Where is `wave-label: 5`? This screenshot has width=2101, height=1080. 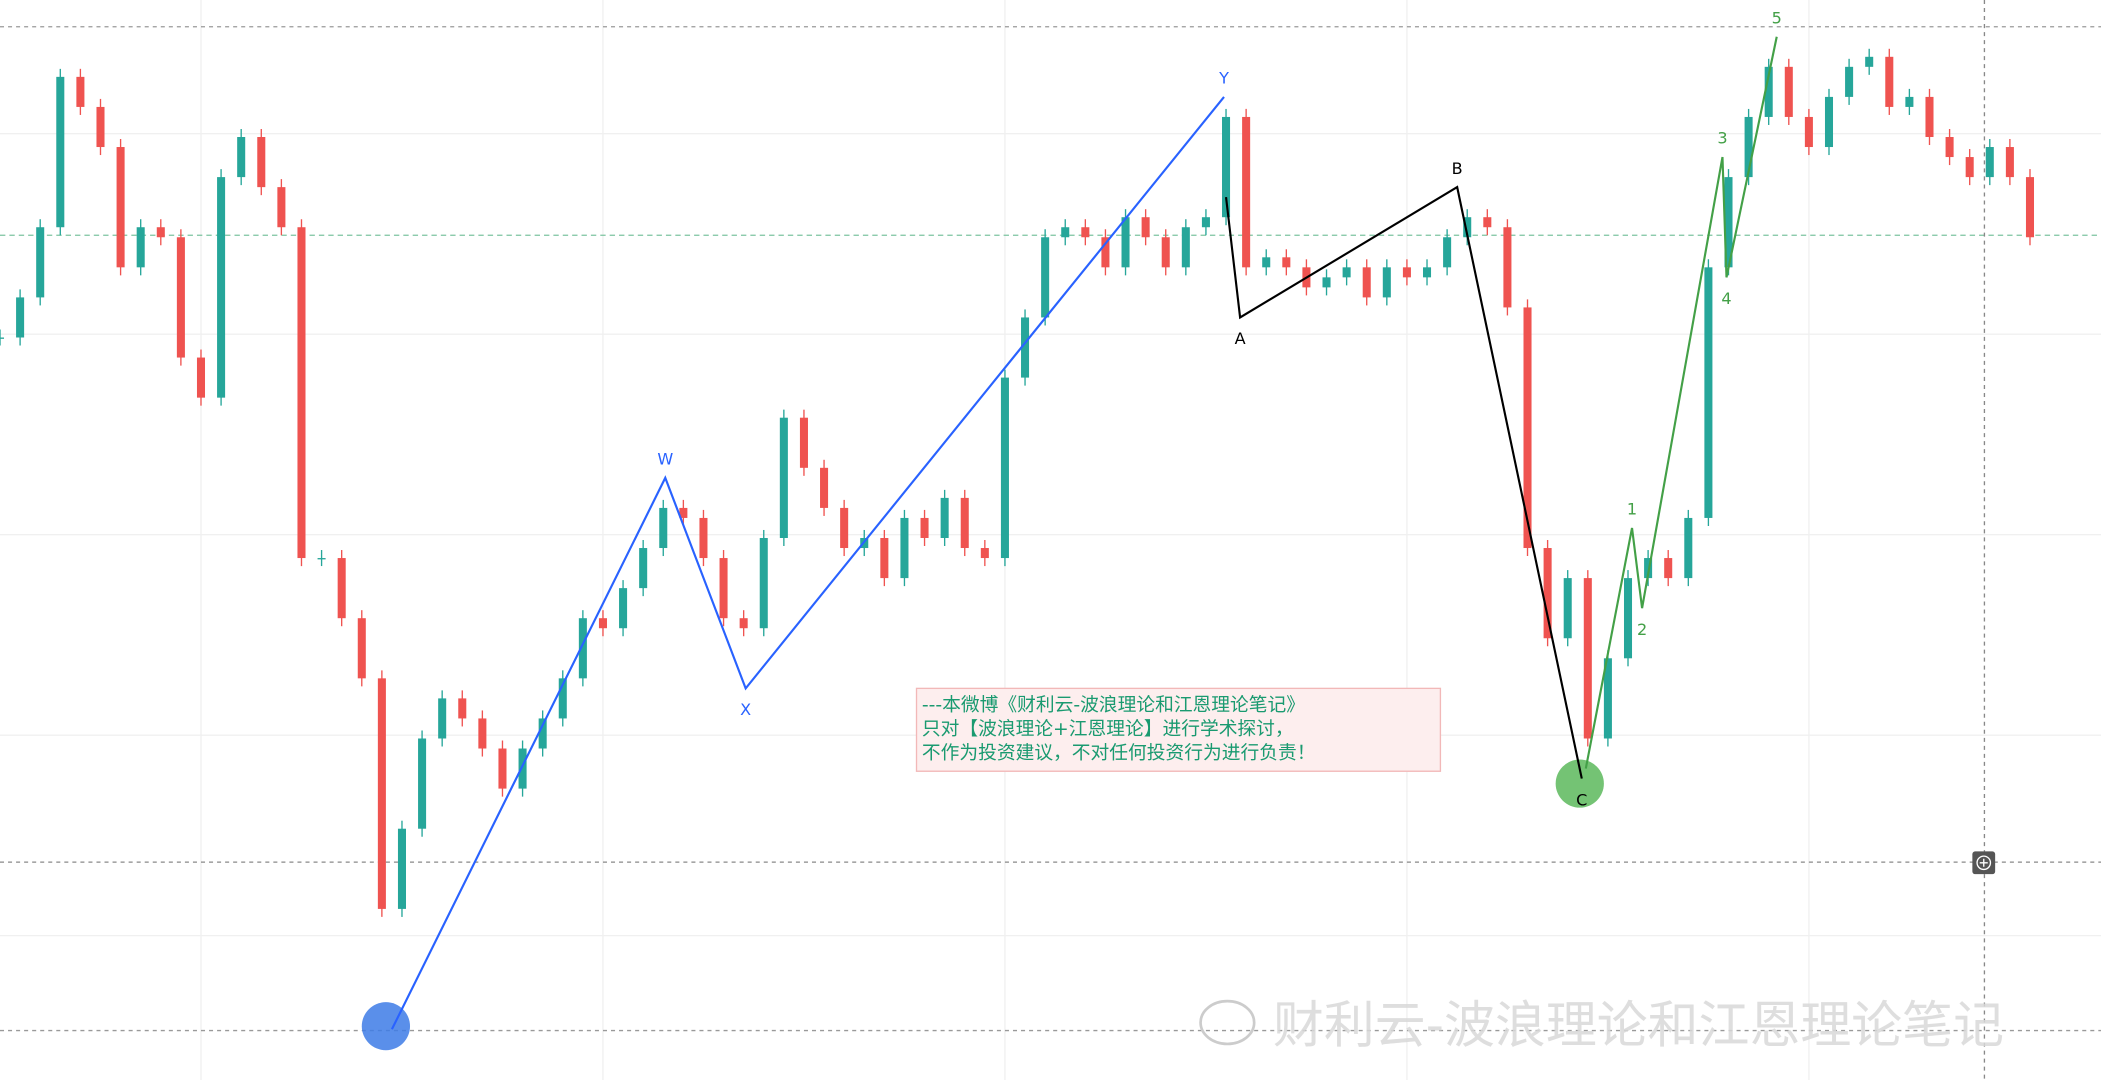
wave-label: 5 is located at coordinates (1777, 17).